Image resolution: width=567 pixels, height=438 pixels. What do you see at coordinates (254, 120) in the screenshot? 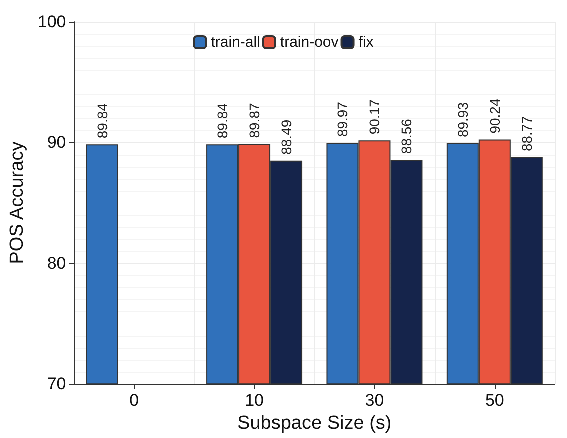
I see `data-label: 89.87` at bounding box center [254, 120].